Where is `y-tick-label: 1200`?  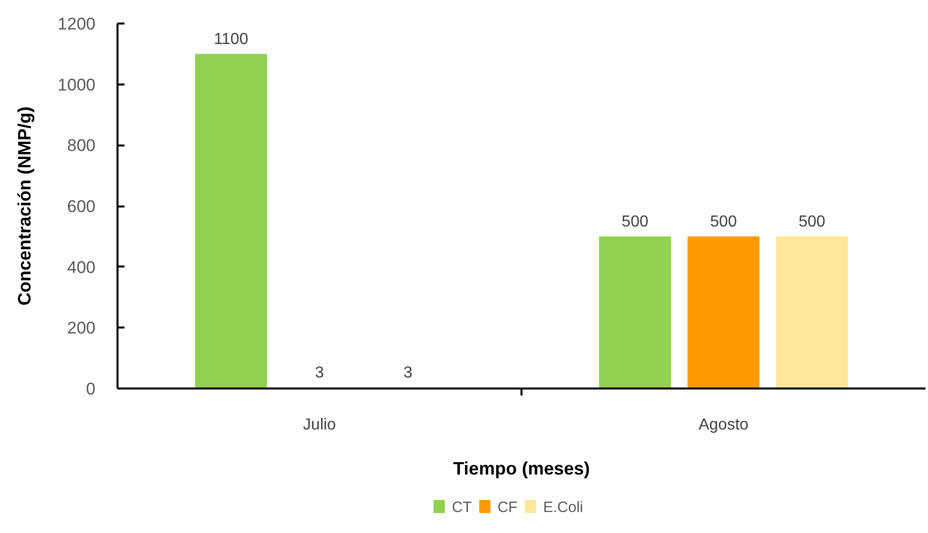
y-tick-label: 1200 is located at coordinates (77, 24).